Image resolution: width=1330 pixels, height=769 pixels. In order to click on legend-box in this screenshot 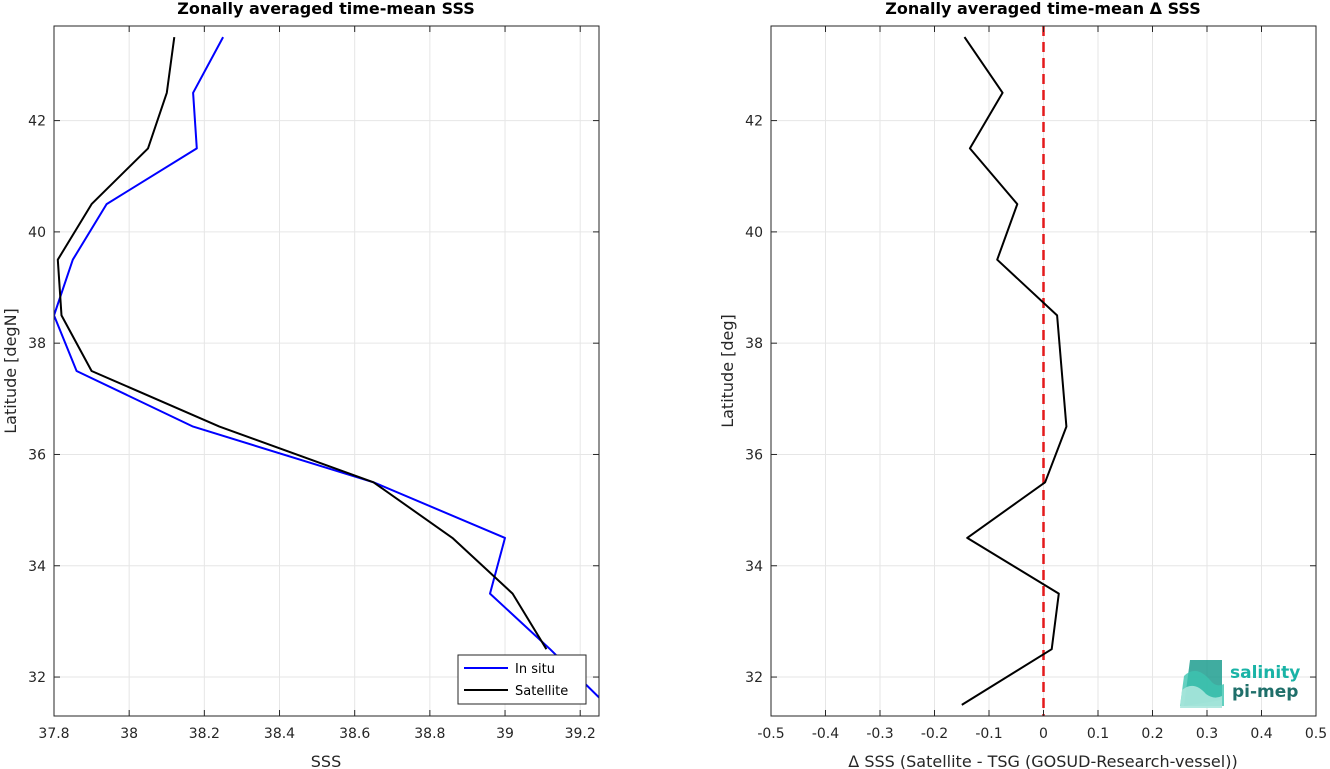, I will do `click(522, 679)`.